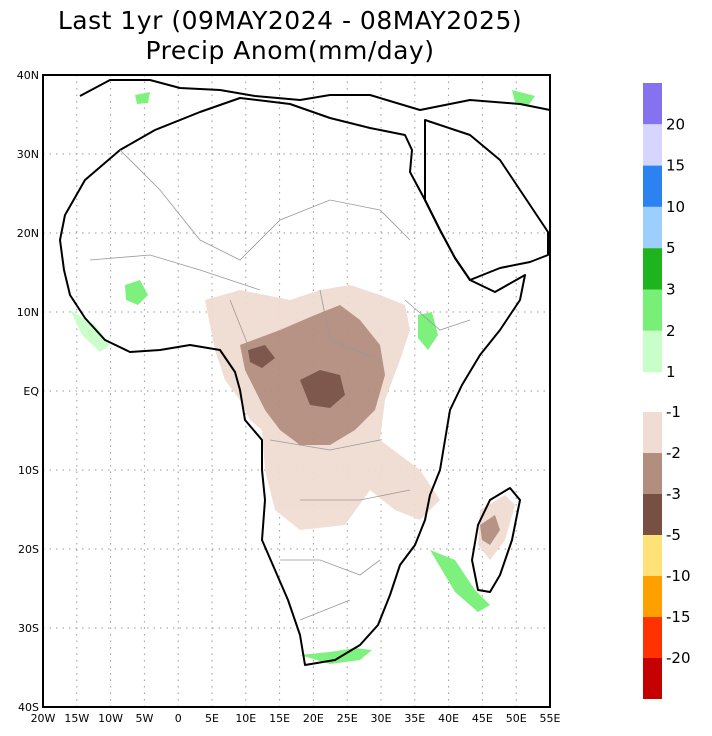 The height and width of the screenshot is (736, 712). I want to click on dry-anomaly-madagascar-medium, so click(490, 530).